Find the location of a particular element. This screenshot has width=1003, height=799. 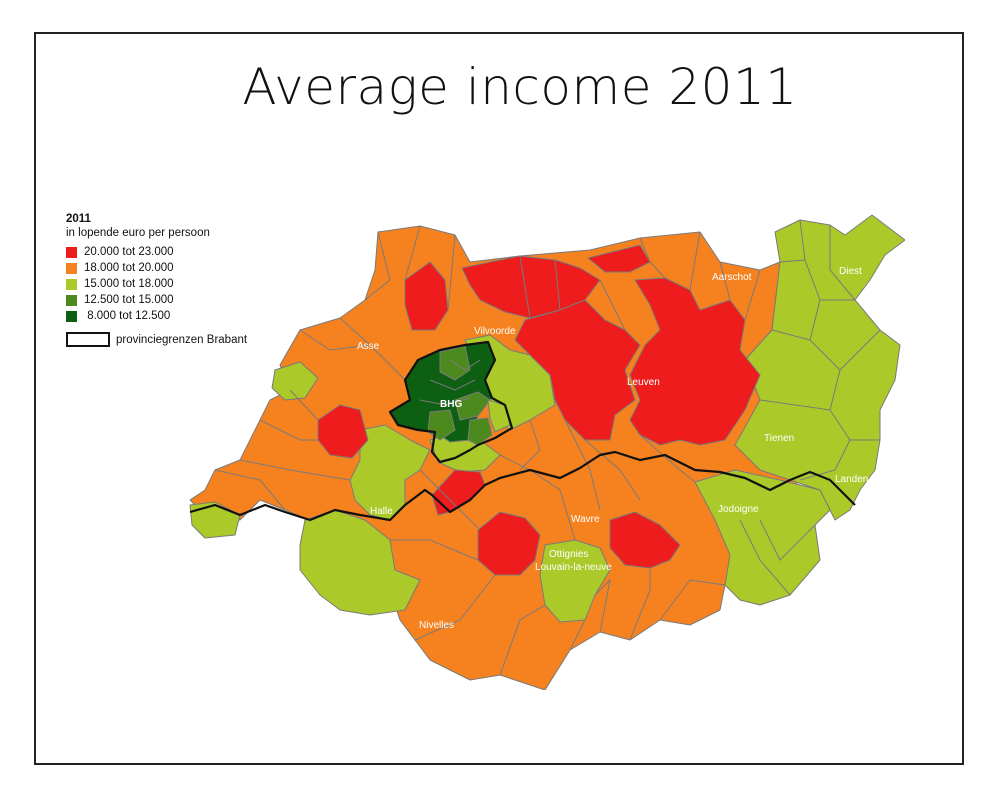

region-west-red is located at coordinates (343, 431).